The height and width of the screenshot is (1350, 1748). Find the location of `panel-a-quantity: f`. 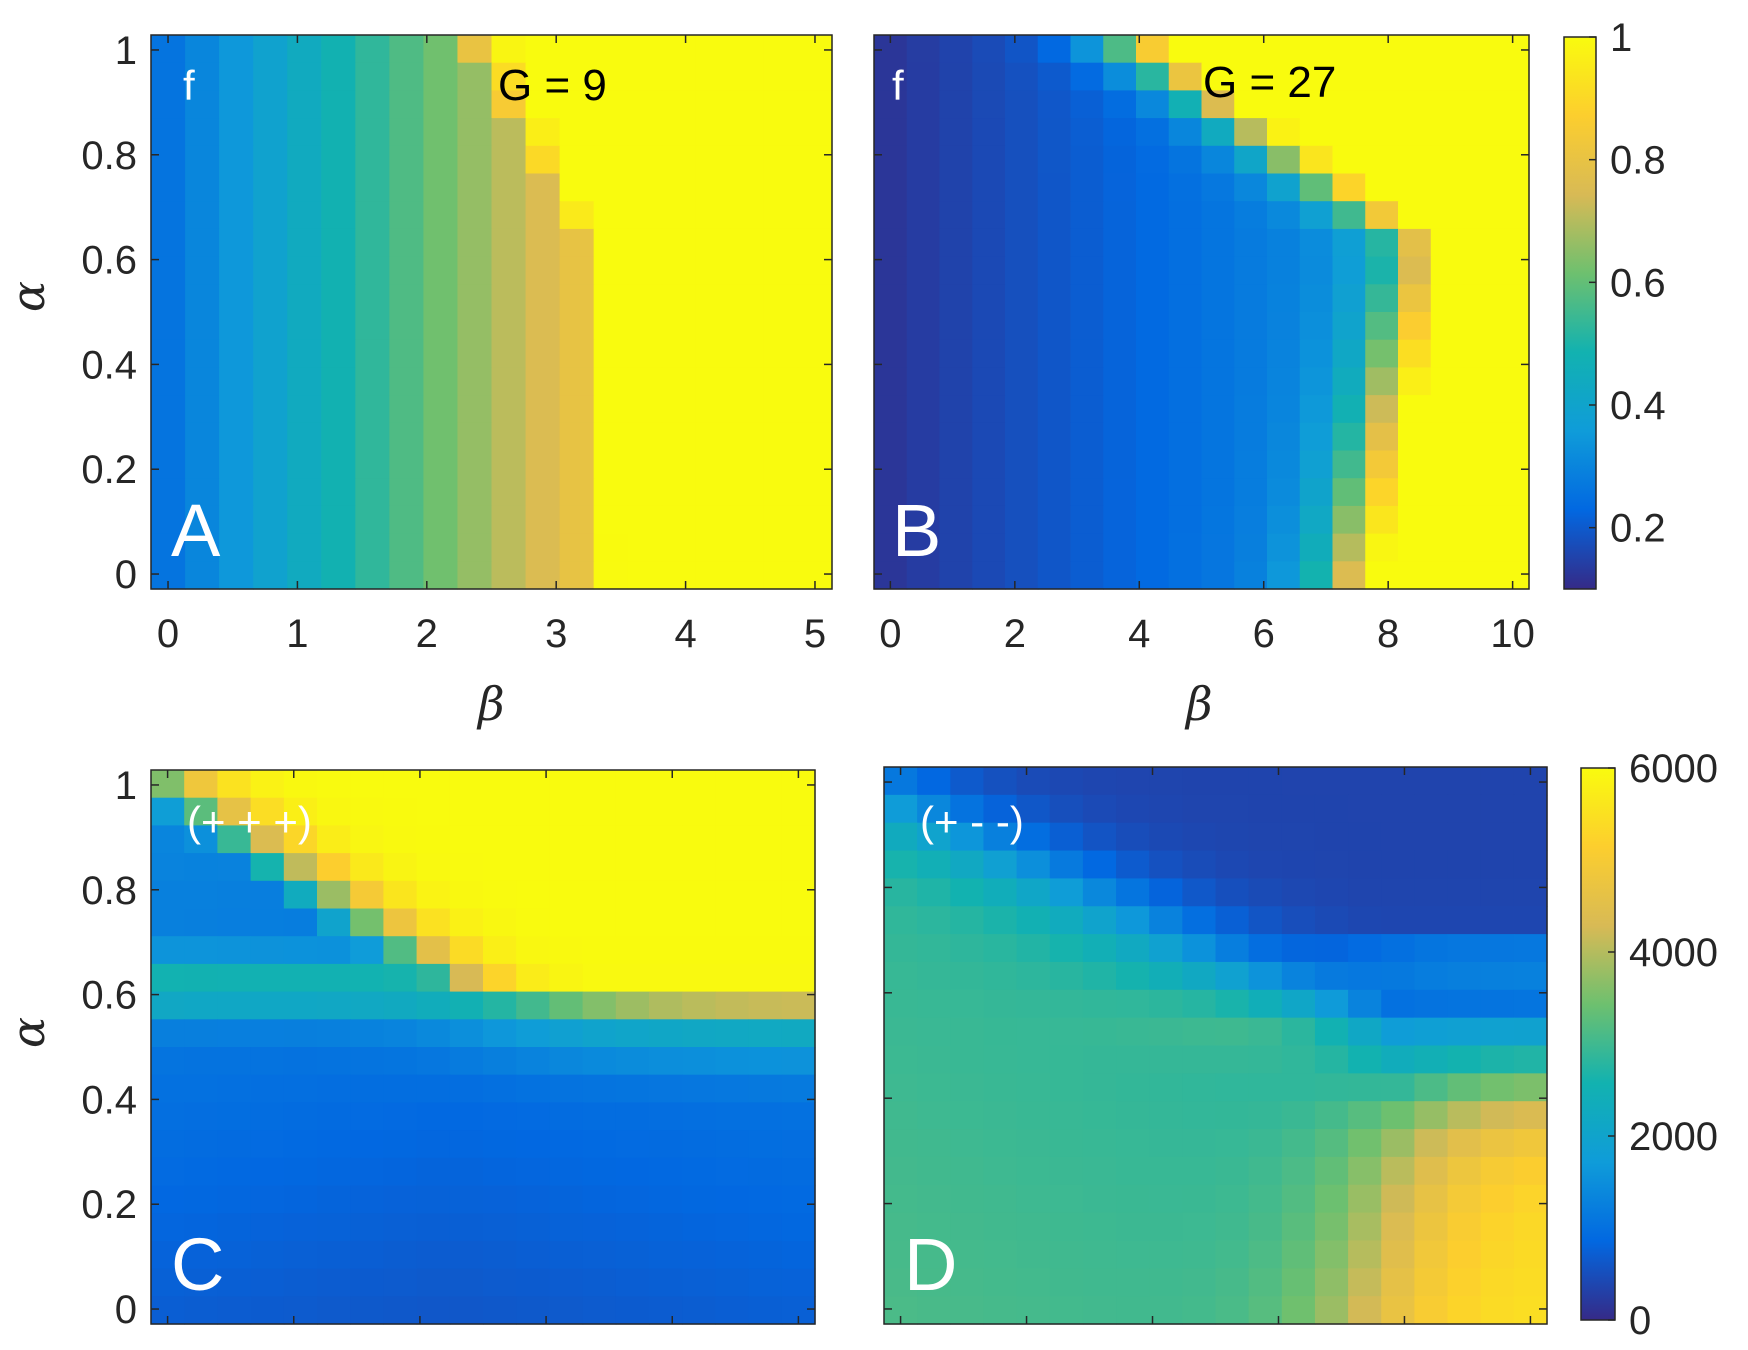

panel-a-quantity: f is located at coordinates (189, 85).